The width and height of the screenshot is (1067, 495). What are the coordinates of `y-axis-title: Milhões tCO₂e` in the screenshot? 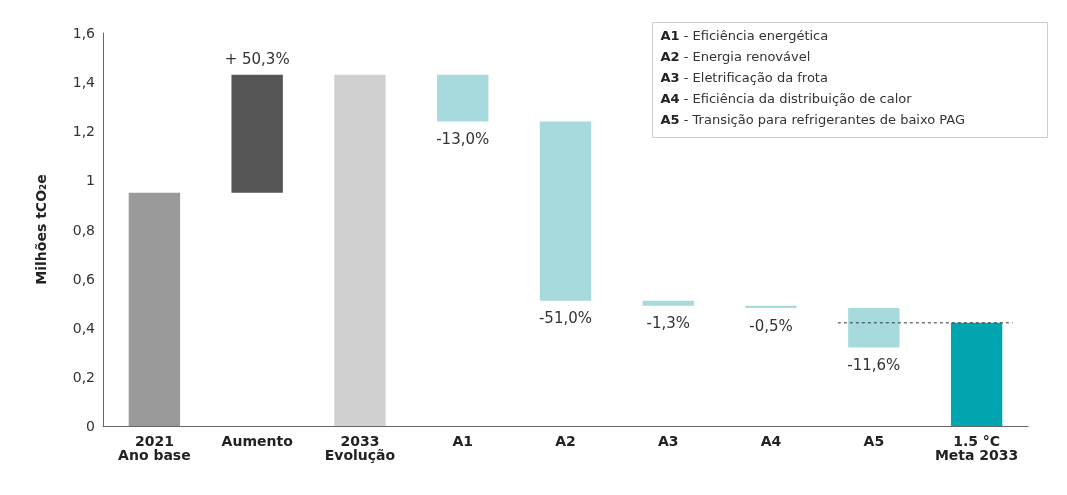 It's located at (41, 229).